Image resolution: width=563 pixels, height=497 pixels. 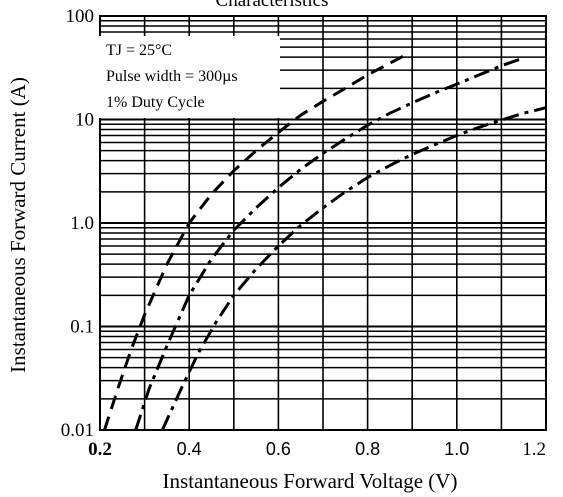 I want to click on x-tick-labels: 0.2 0.4 0.6 0.8 1.0 1.2, so click(x=317, y=449).